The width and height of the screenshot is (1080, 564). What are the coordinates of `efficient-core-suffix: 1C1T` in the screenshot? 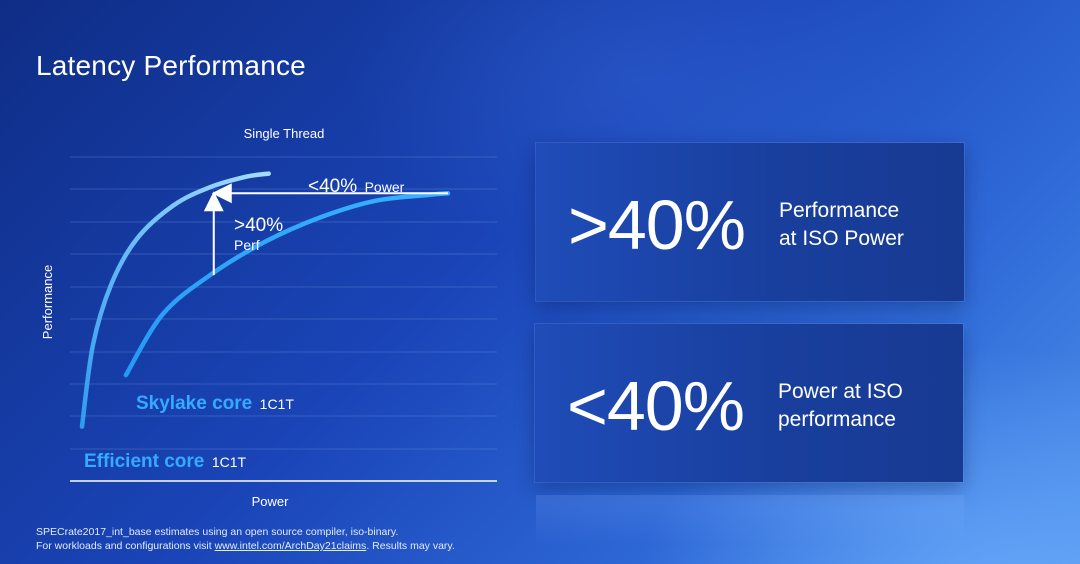 It's located at (229, 462).